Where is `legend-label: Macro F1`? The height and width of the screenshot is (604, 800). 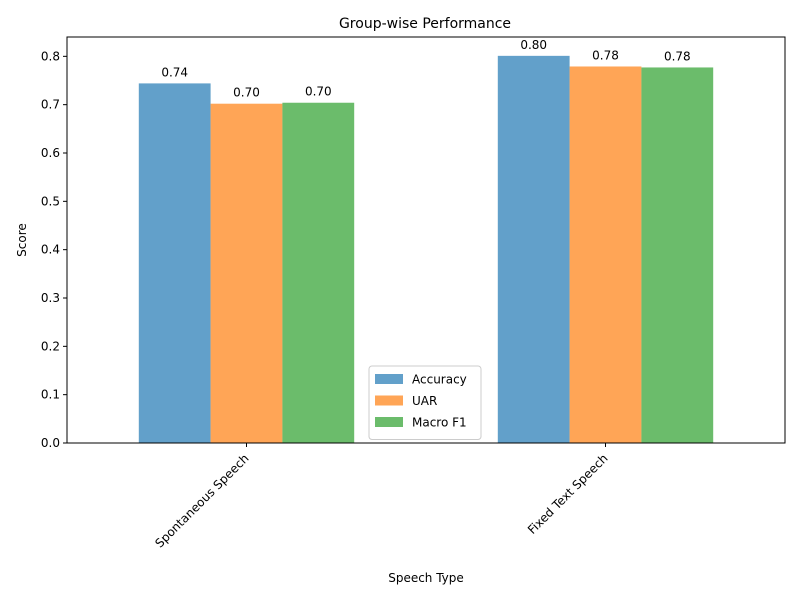 legend-label: Macro F1 is located at coordinates (439, 423).